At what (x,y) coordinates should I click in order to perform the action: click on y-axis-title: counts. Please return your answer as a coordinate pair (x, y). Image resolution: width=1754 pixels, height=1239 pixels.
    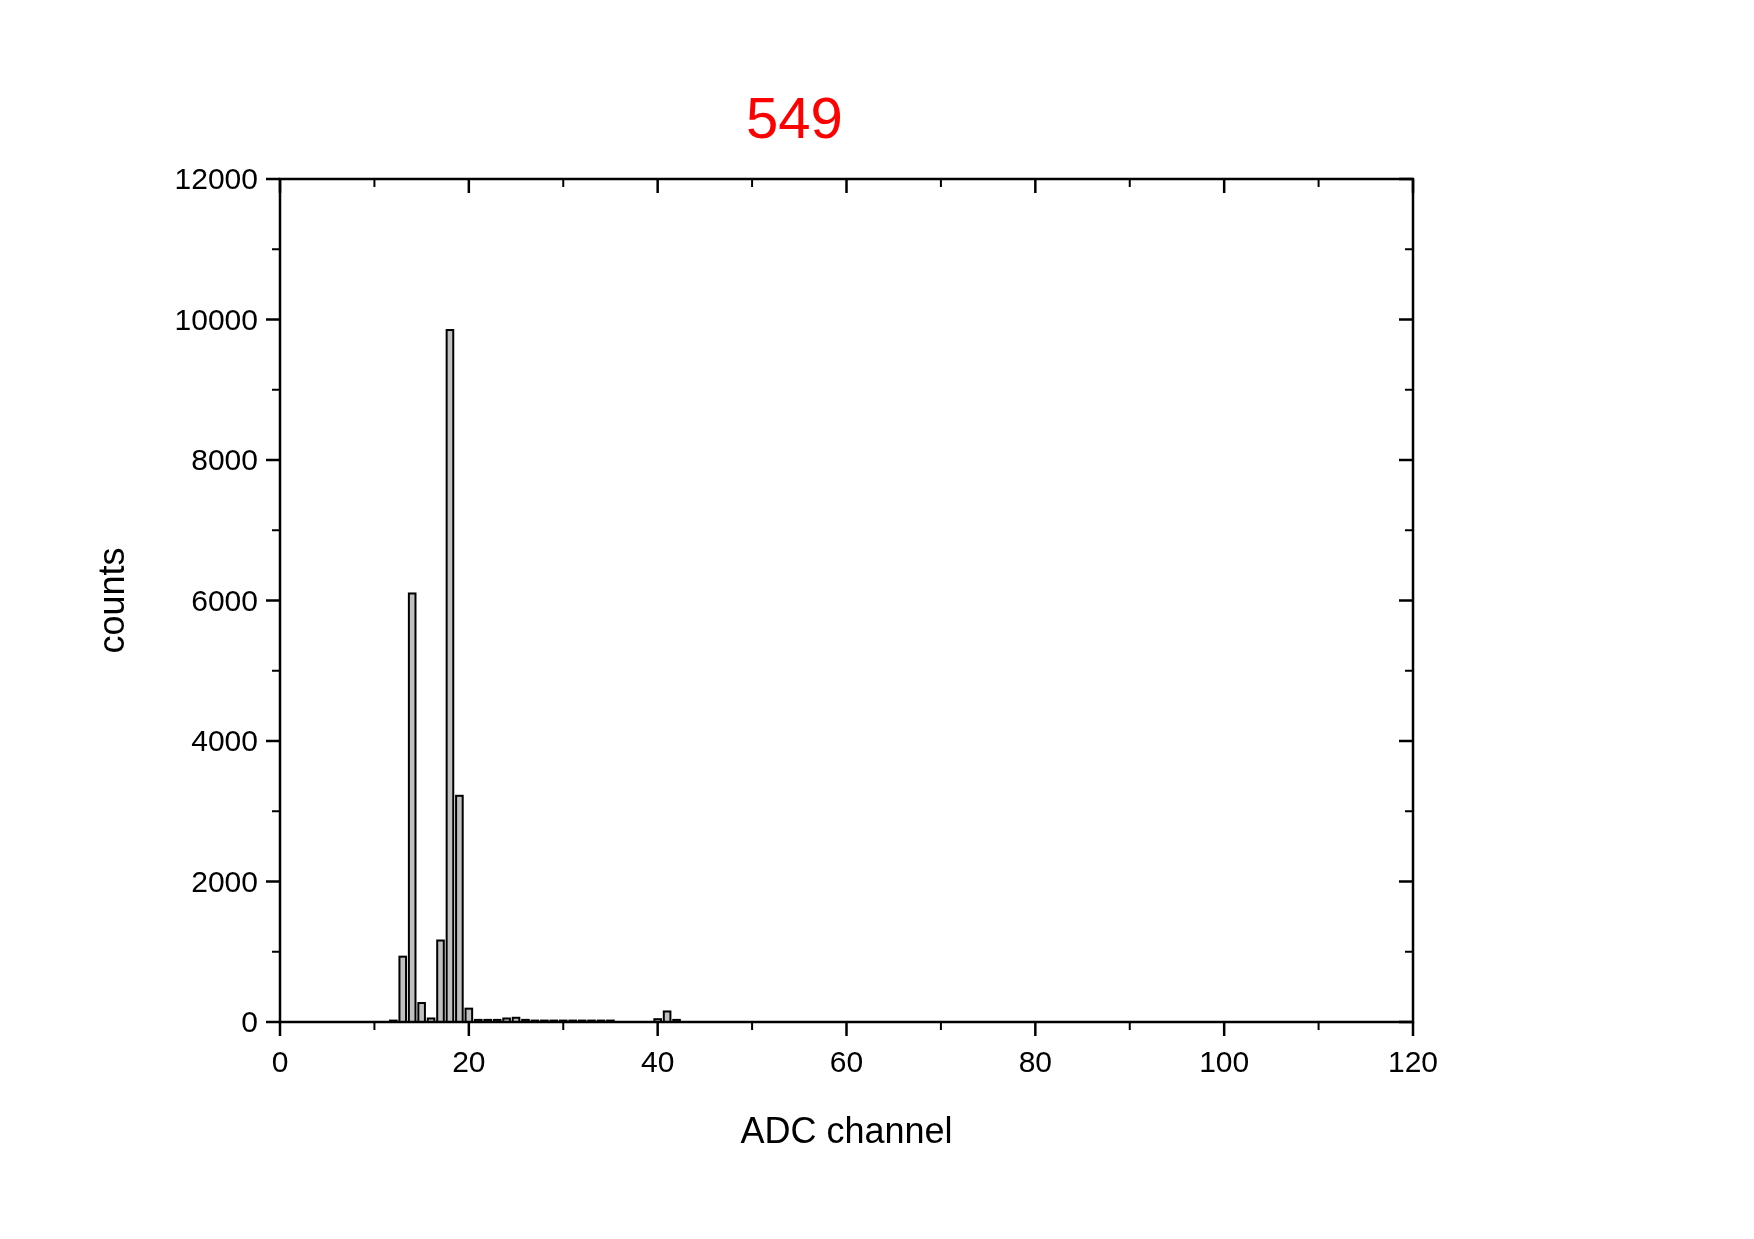
    Looking at the image, I should click on (111, 600).